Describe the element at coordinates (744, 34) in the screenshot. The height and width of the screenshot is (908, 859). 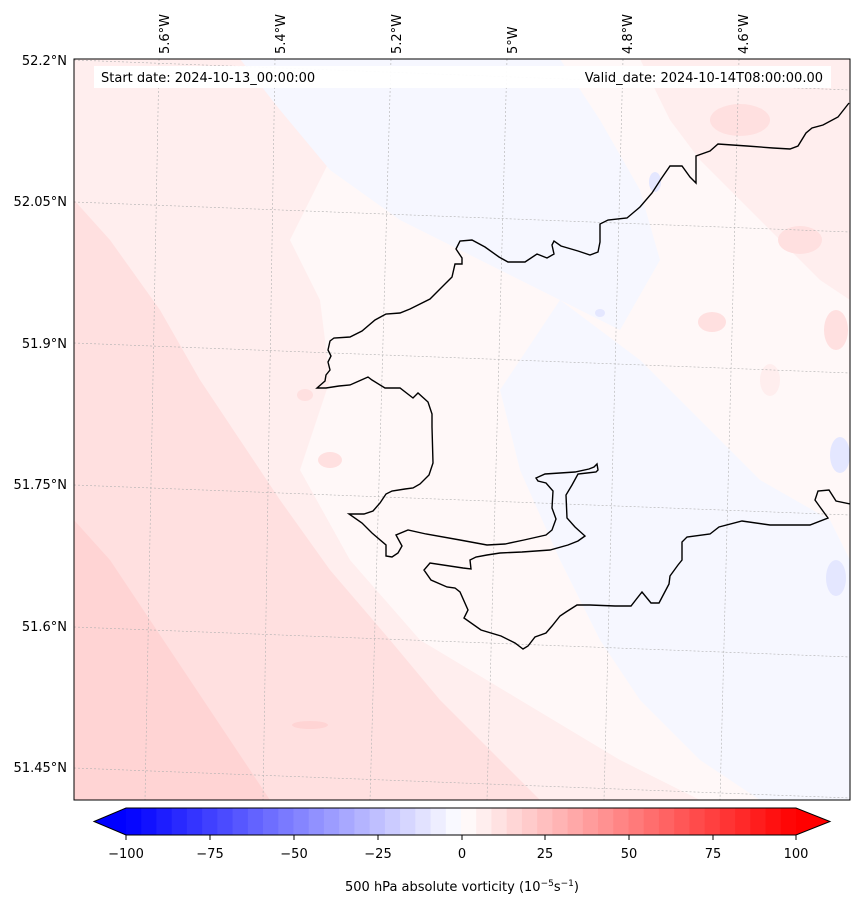
I see `lon-label-4-6w: 4.6°W` at that location.